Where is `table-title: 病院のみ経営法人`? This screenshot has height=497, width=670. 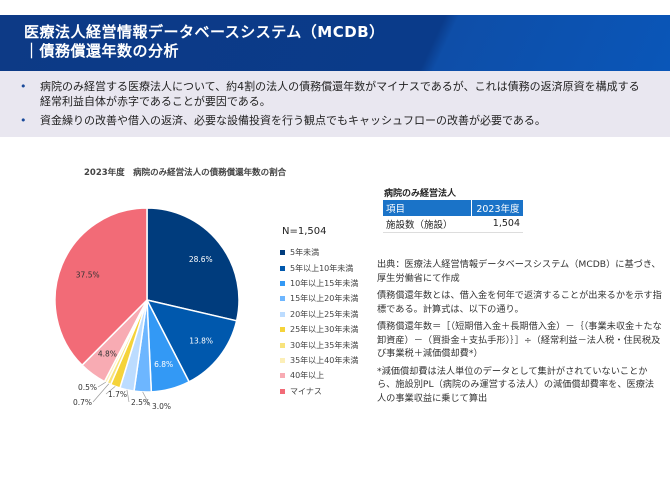 table-title: 病院のみ経営法人 is located at coordinates (420, 194).